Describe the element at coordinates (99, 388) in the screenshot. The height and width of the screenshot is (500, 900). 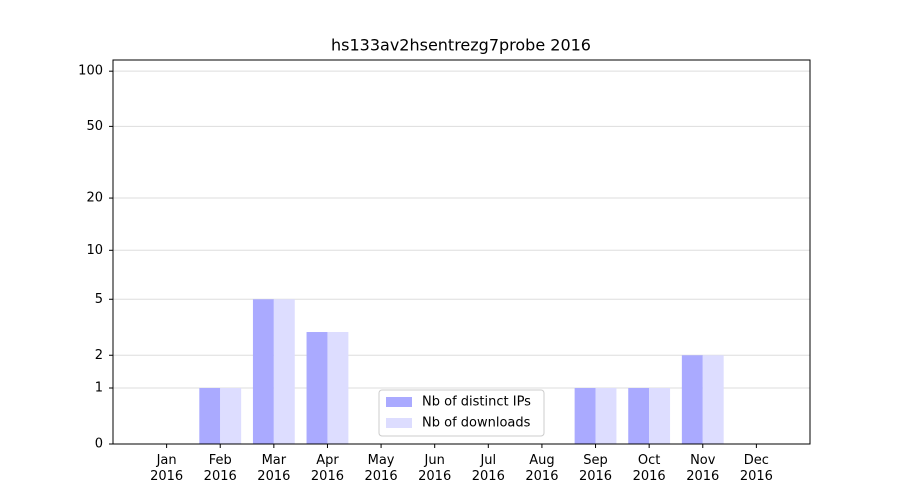
I see `y-tick-label: 1` at that location.